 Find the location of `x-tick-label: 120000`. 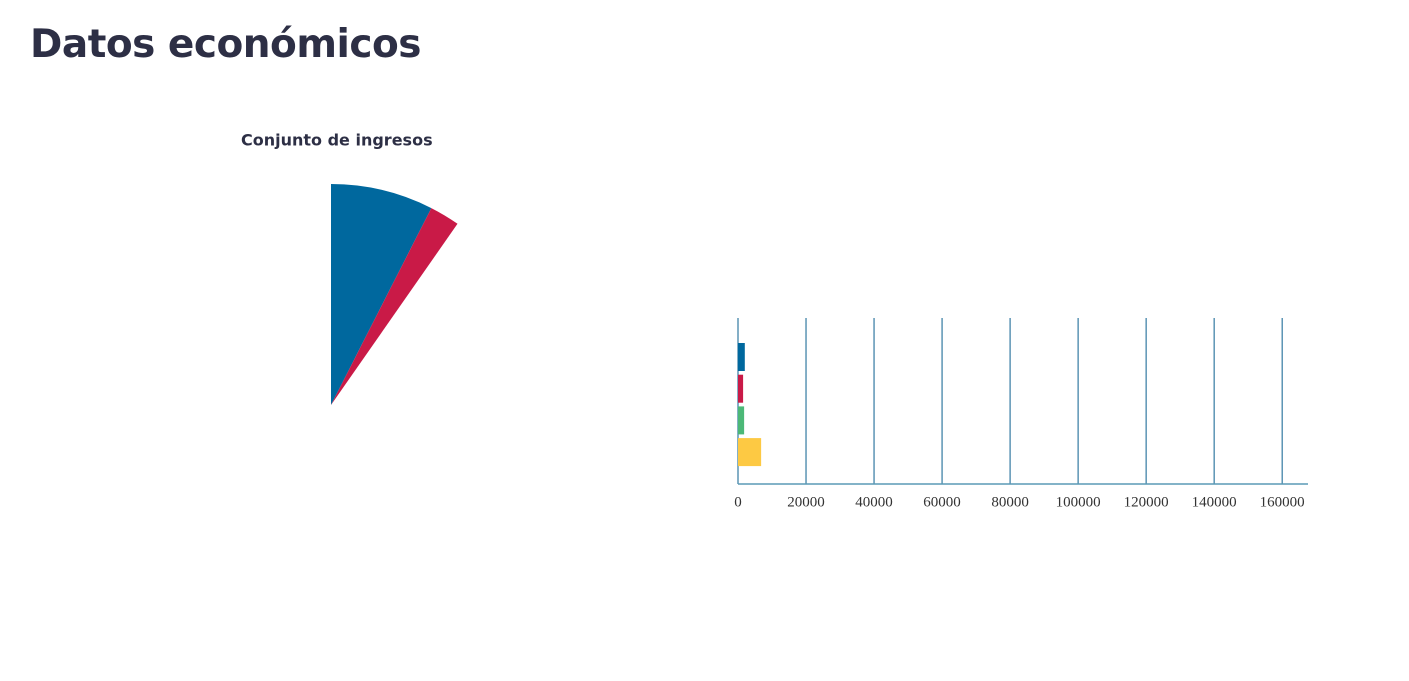

x-tick-label: 120000 is located at coordinates (1146, 502).